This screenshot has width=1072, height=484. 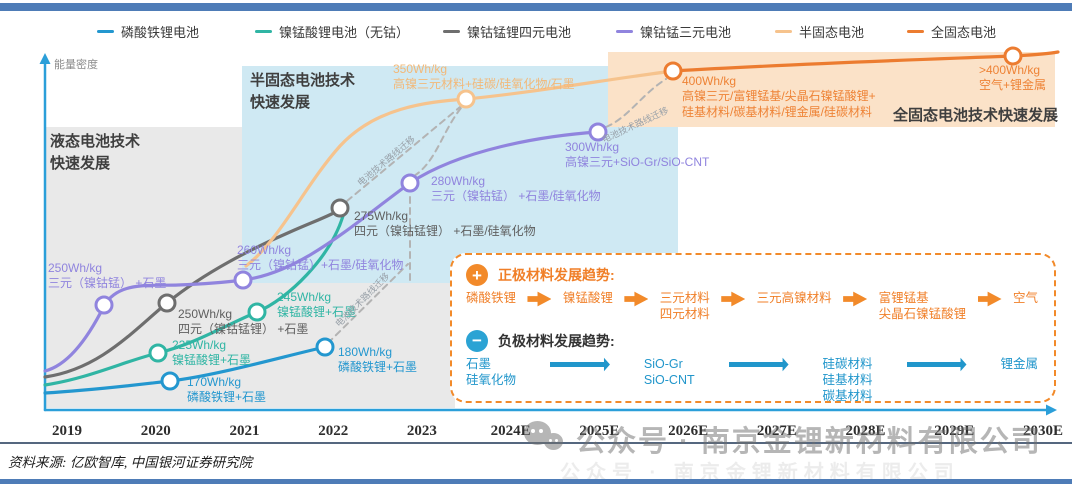 I want to click on data-point-label: 260Wh/kg 三元（镍钴锰）+石墨/硅氧化物, so click(x=320, y=258).